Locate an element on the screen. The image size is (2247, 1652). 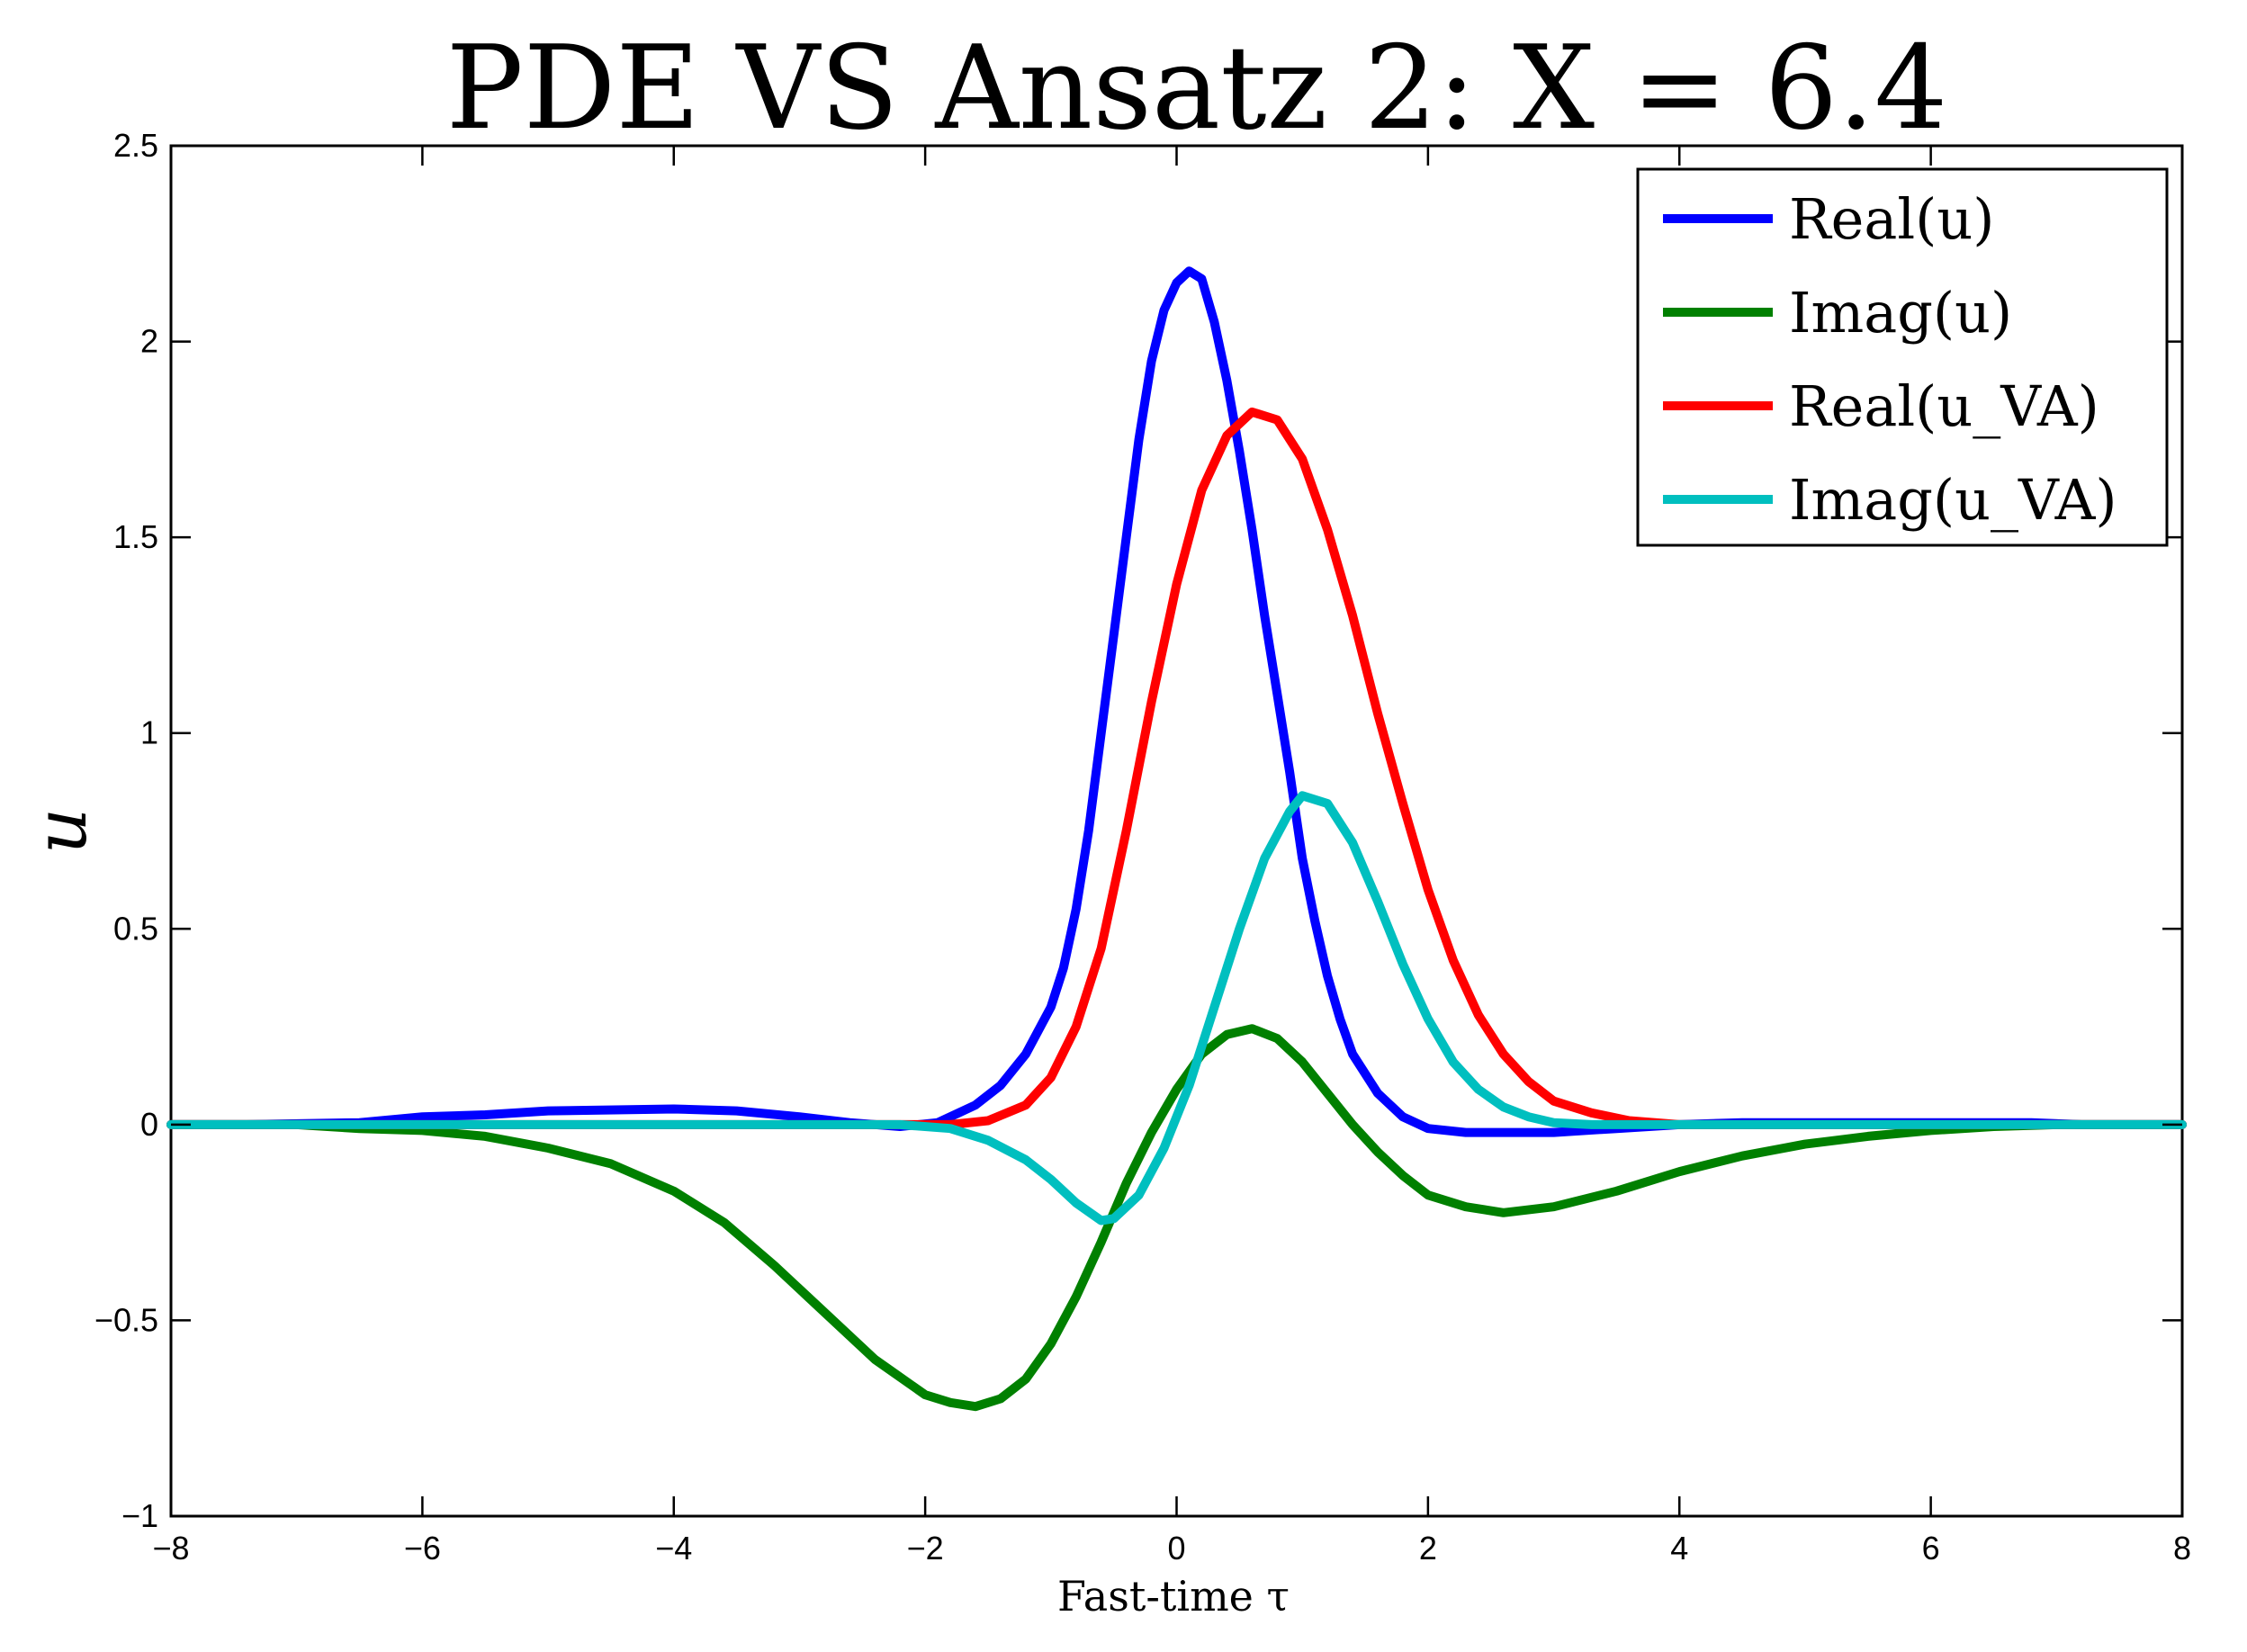
legend-label-3: Real(u_VA) is located at coordinates (1944, 406).